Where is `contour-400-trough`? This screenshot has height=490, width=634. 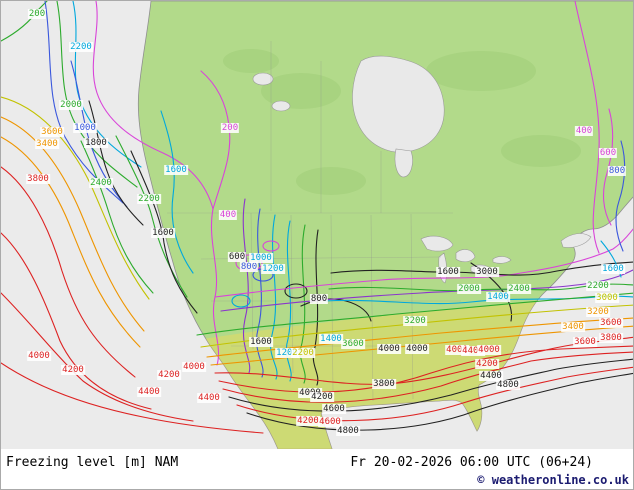
contour-400-trough is located at coordinates (246, 286).